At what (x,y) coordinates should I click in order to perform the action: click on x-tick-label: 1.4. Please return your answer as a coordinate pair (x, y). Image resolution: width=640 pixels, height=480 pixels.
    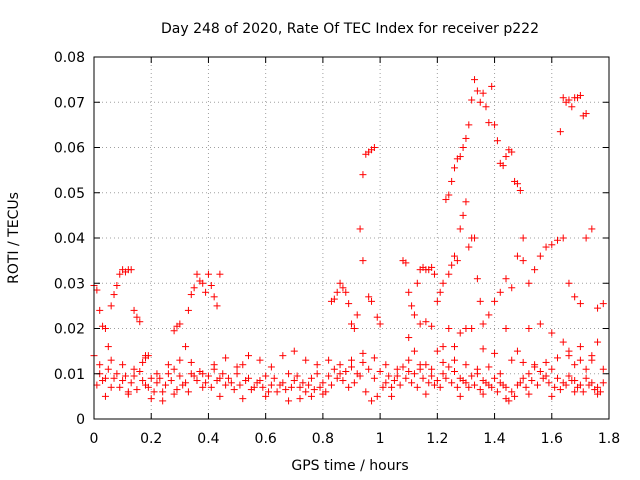
    Looking at the image, I should click on (494, 439).